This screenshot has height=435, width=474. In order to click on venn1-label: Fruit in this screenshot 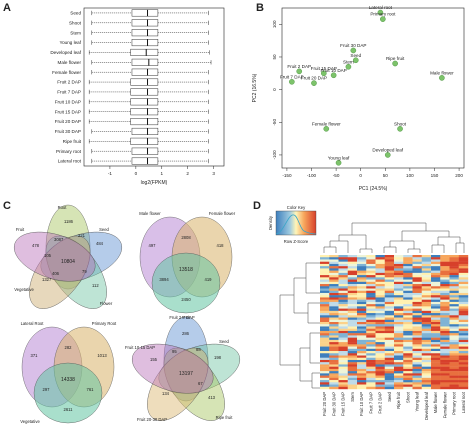, I will do `click(20, 229)`.